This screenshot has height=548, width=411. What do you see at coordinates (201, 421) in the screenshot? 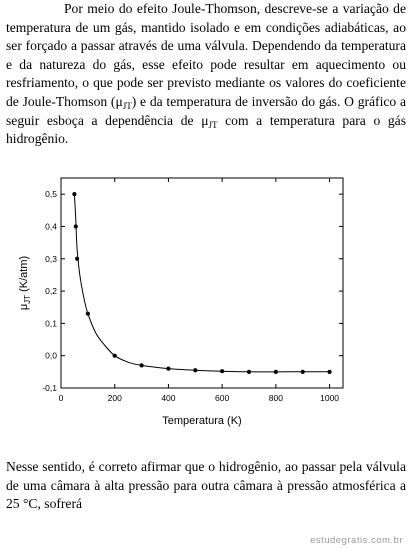
I see `x-axis-title: Temperatura (K)` at bounding box center [201, 421].